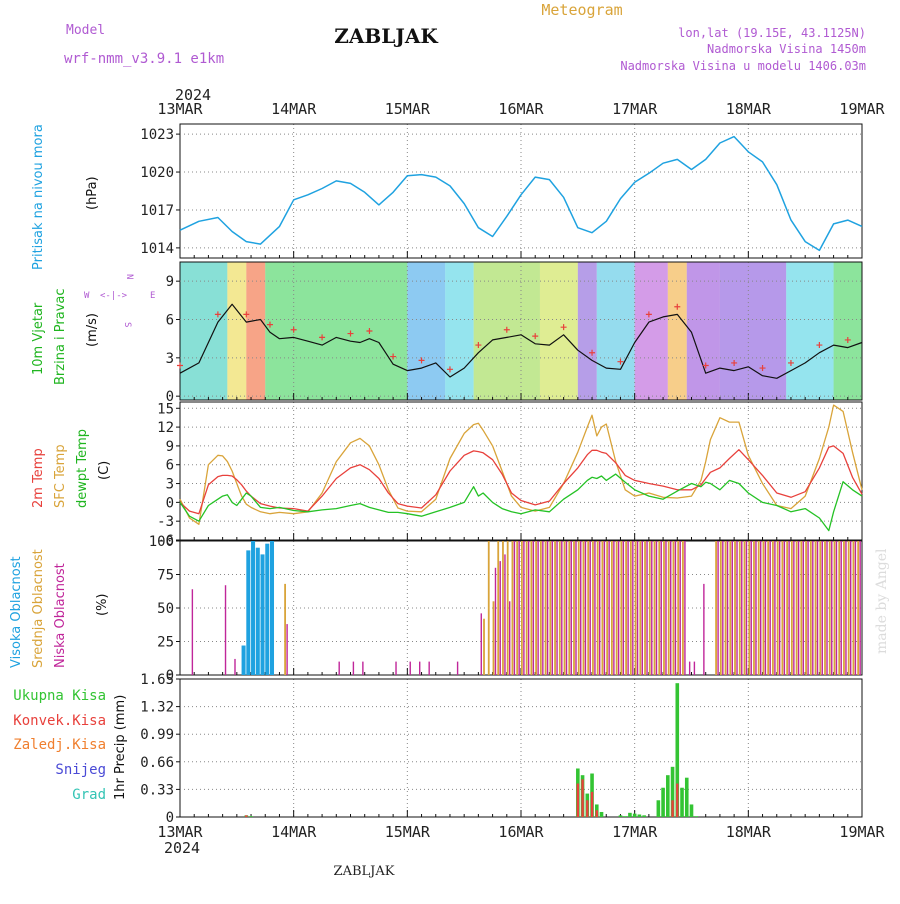  I want to click on day-label-bottom: 17MAR, so click(635, 832).